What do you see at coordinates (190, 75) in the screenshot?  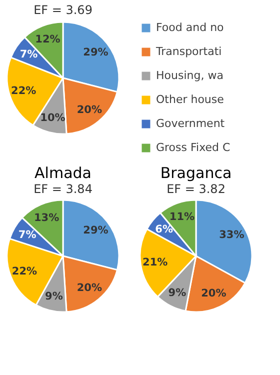 I see `legend-label: Housing, wa` at bounding box center [190, 75].